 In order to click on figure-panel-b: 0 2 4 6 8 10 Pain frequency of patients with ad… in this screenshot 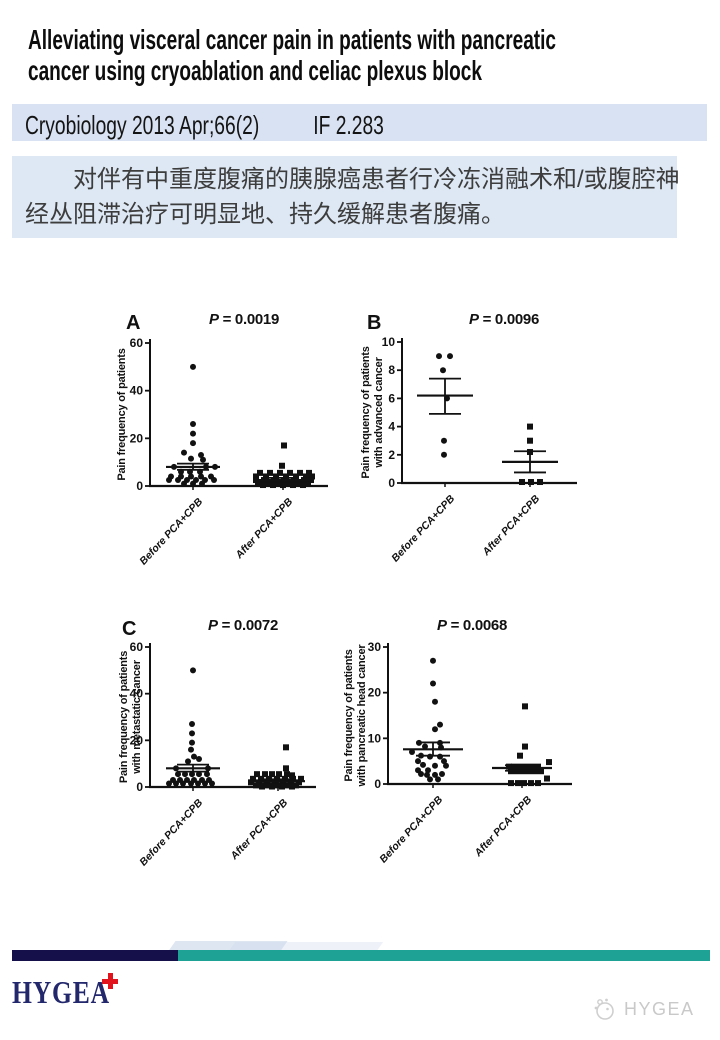, I will do `click(480, 434)`.